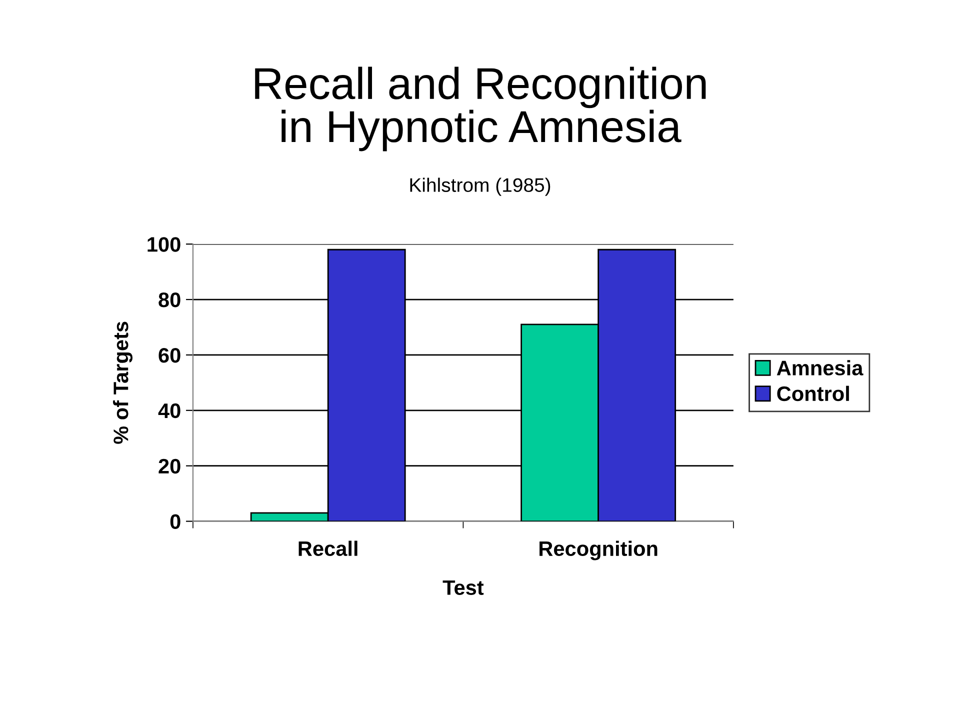  Describe the element at coordinates (169, 410) in the screenshot. I see `y-tick-label: 40` at that location.